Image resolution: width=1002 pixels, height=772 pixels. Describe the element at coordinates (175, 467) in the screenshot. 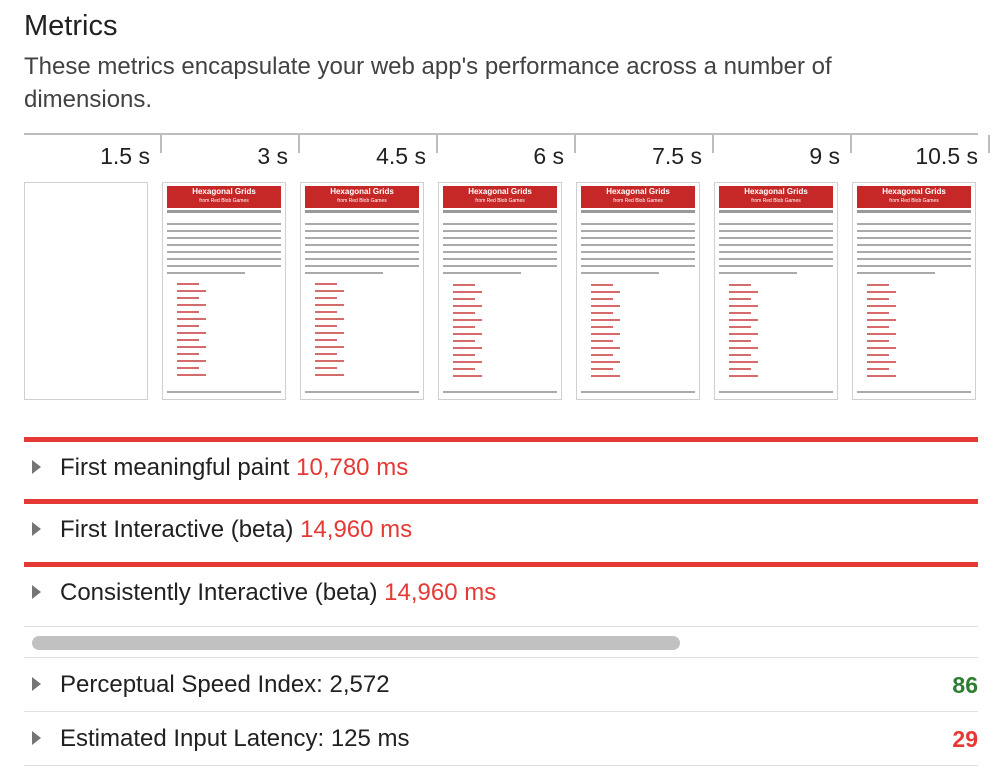

I see `metric-label: First meaningful paint` at that location.